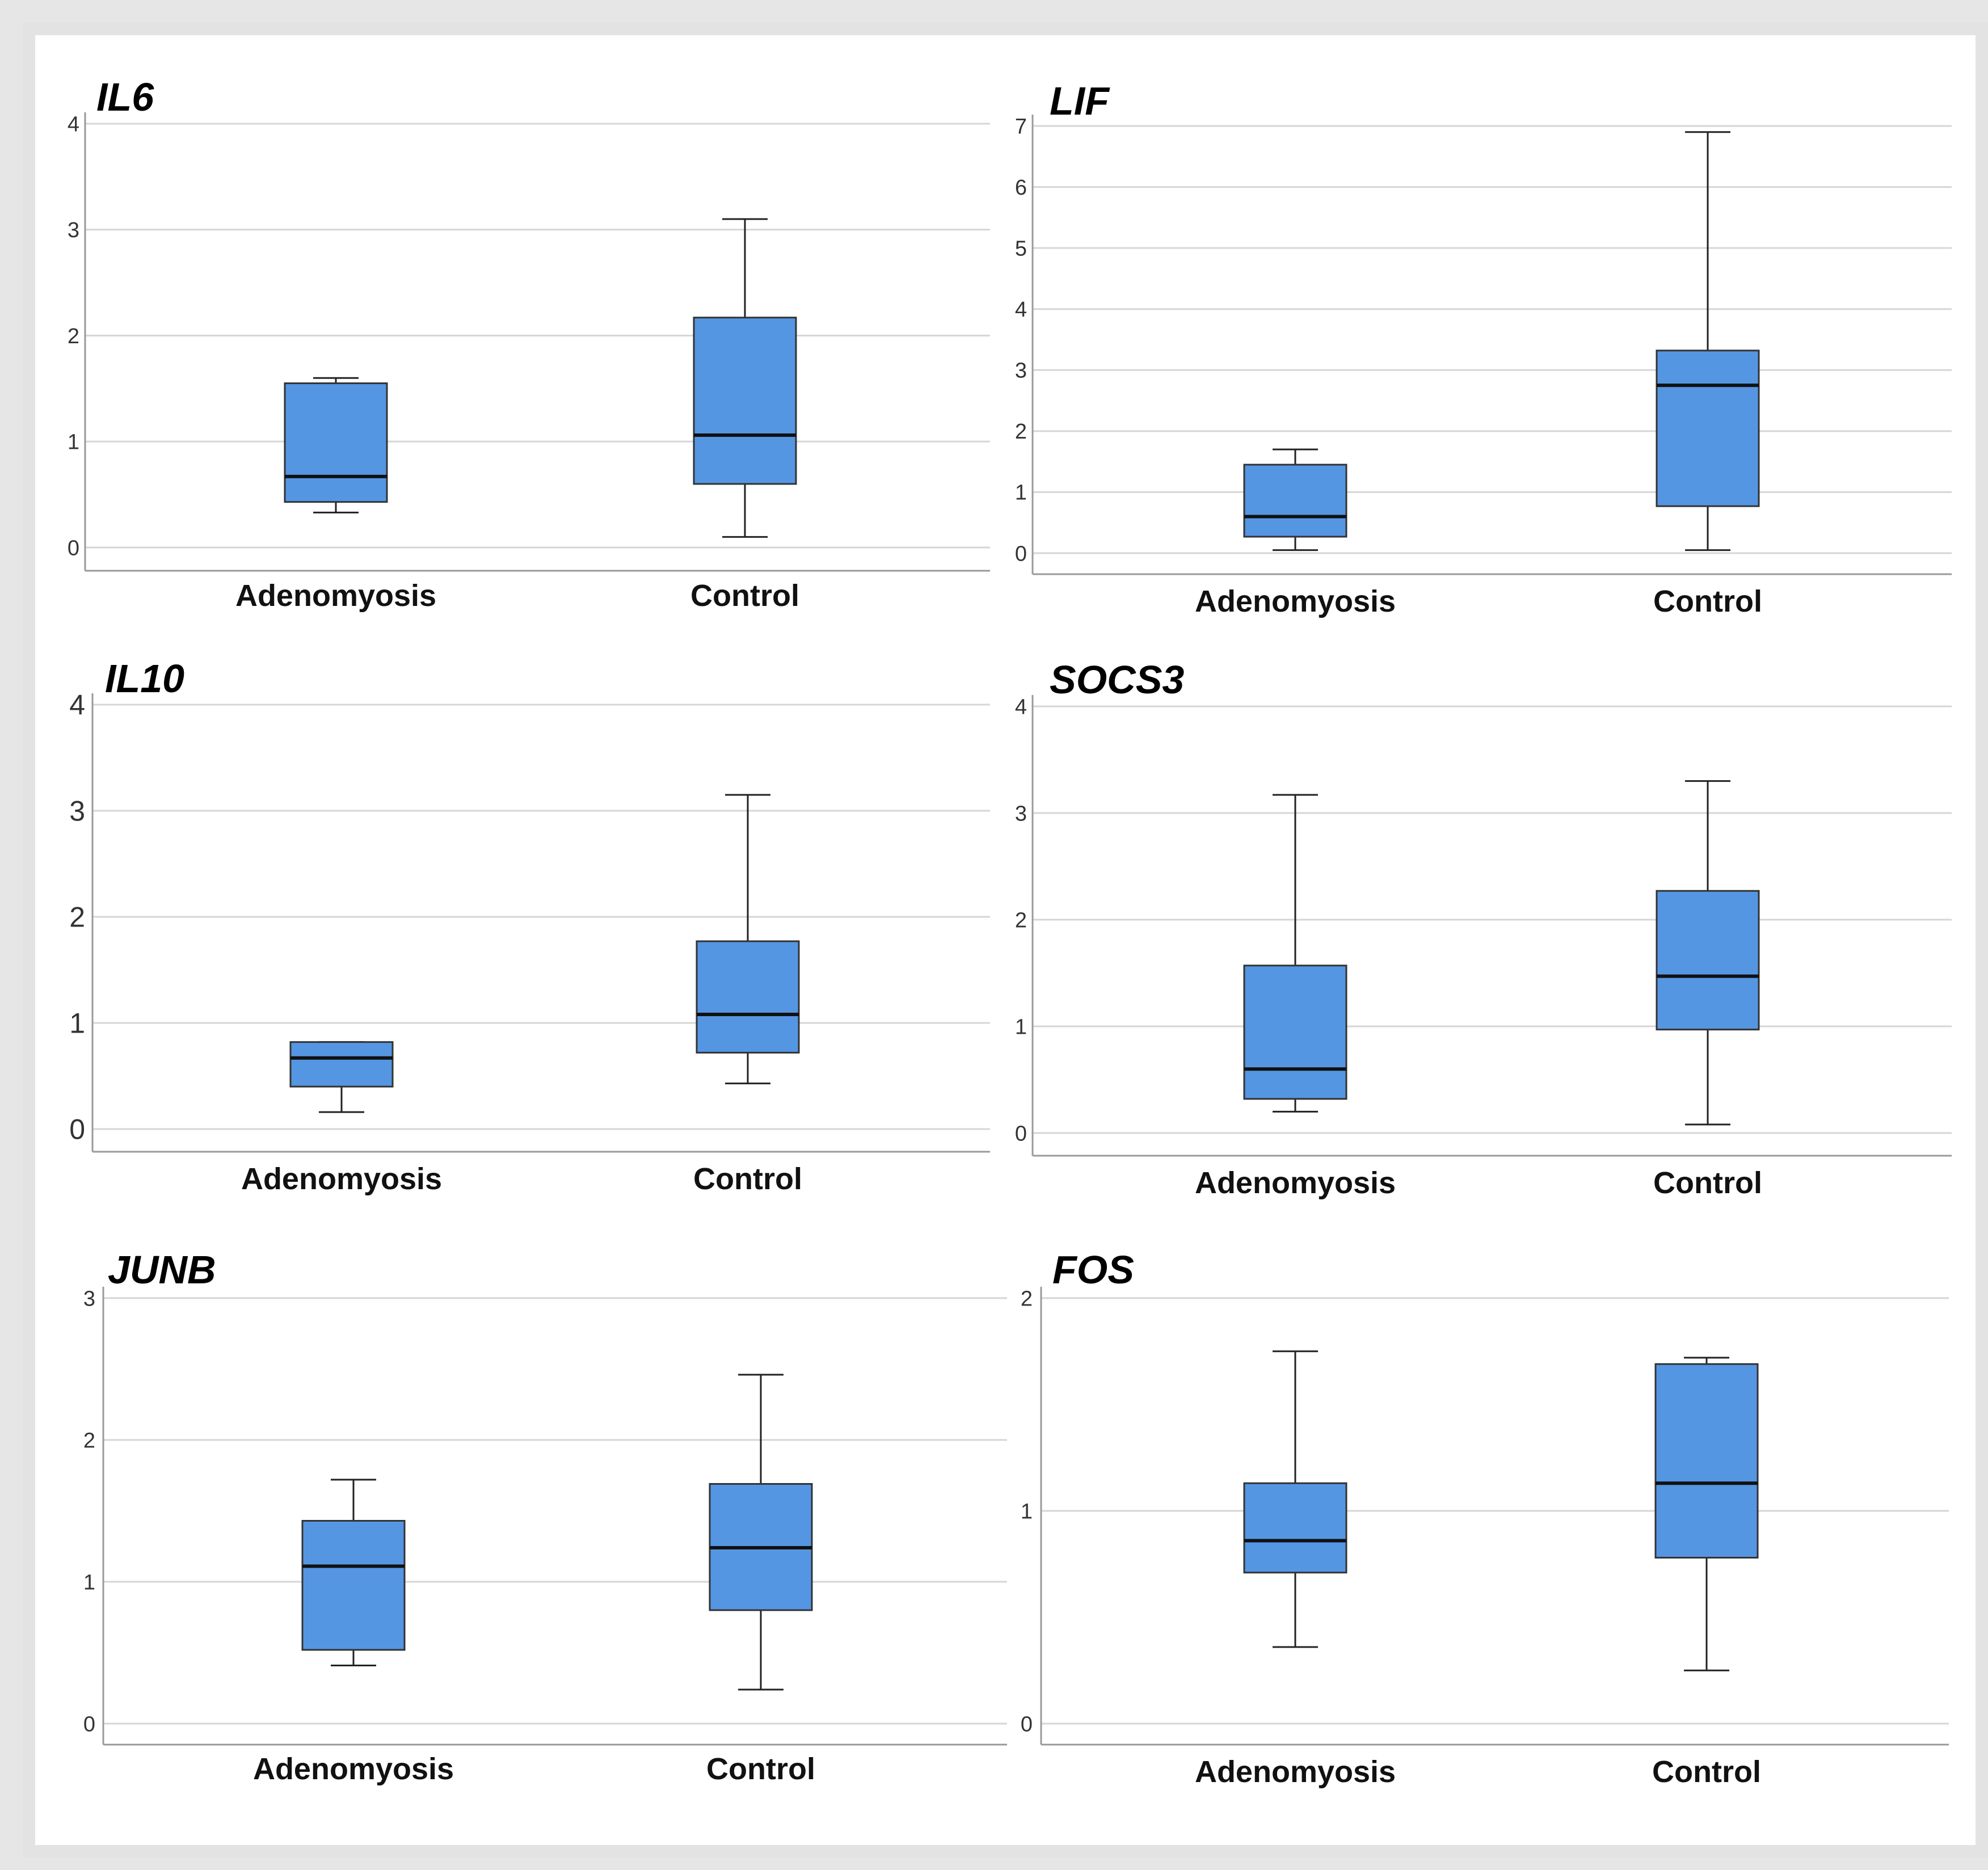  Describe the element at coordinates (1485, 1518) in the screenshot. I see `panel-fos: 0 1 2 FOS Adenomyosis Control` at that location.